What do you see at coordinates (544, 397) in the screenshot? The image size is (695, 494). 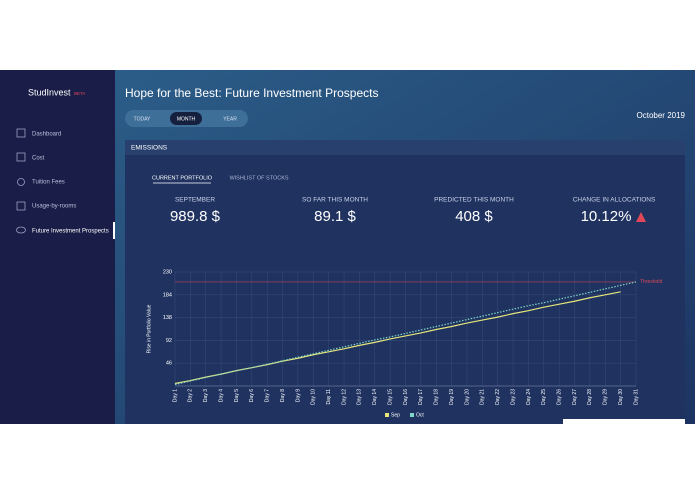 I see `x-tick-label: Day 25` at bounding box center [544, 397].